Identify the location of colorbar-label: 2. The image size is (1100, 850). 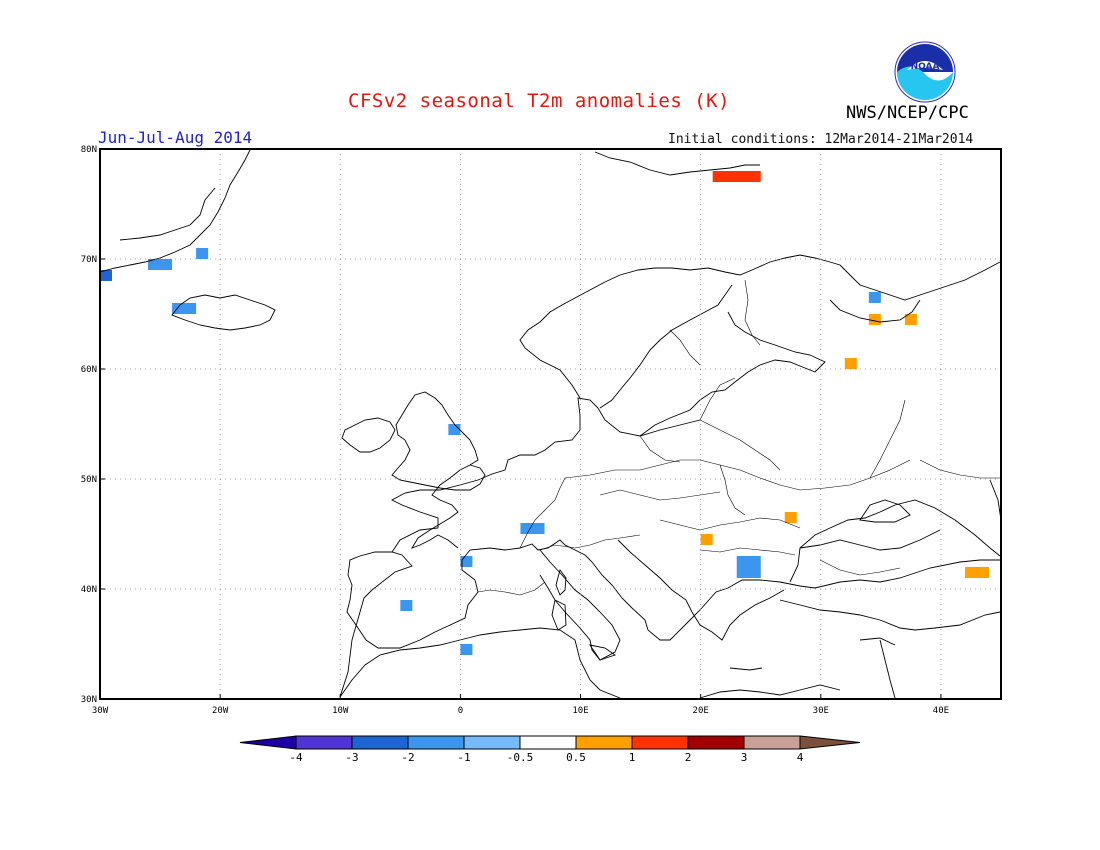
(688, 757).